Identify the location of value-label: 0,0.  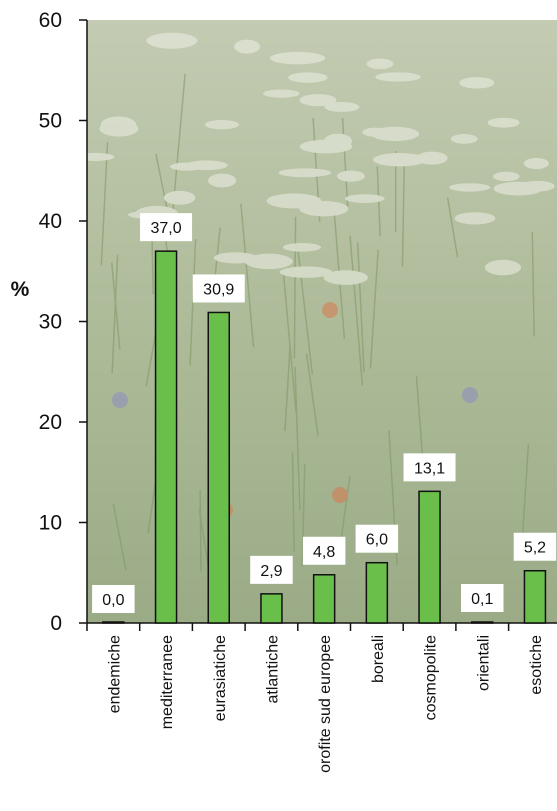
(113, 599).